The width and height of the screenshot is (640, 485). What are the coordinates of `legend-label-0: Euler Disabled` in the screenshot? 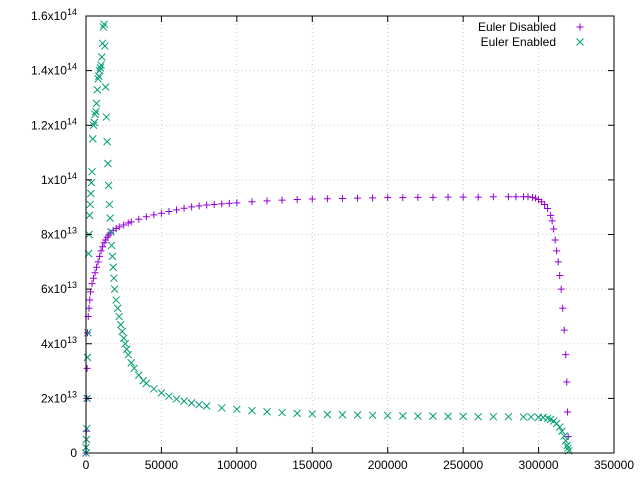 It's located at (517, 27).